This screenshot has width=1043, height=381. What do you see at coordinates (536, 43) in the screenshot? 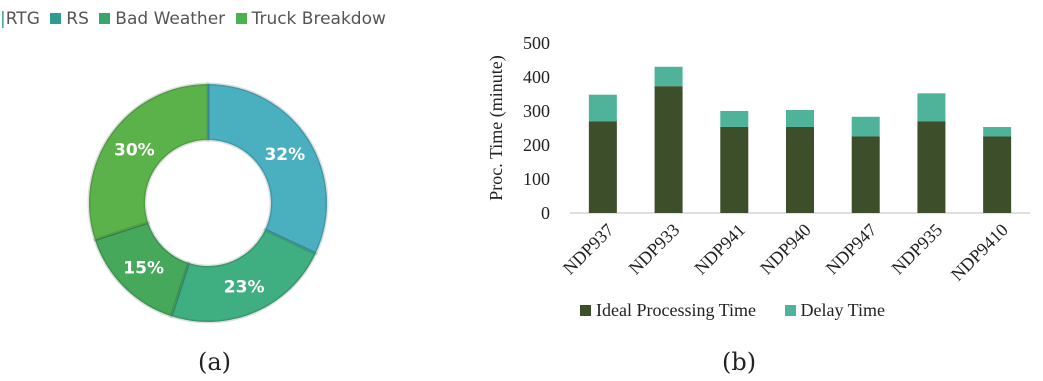
I see `y-tick-label: 500` at bounding box center [536, 43].